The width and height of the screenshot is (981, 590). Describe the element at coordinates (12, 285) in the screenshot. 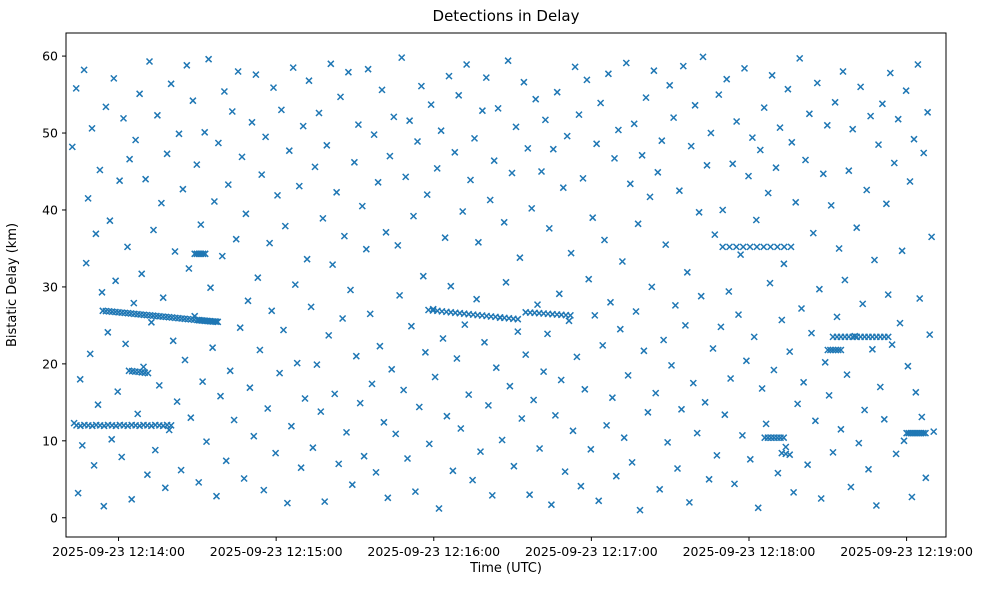

I see `y-axis-label: Bistatic Delay (km)` at that location.